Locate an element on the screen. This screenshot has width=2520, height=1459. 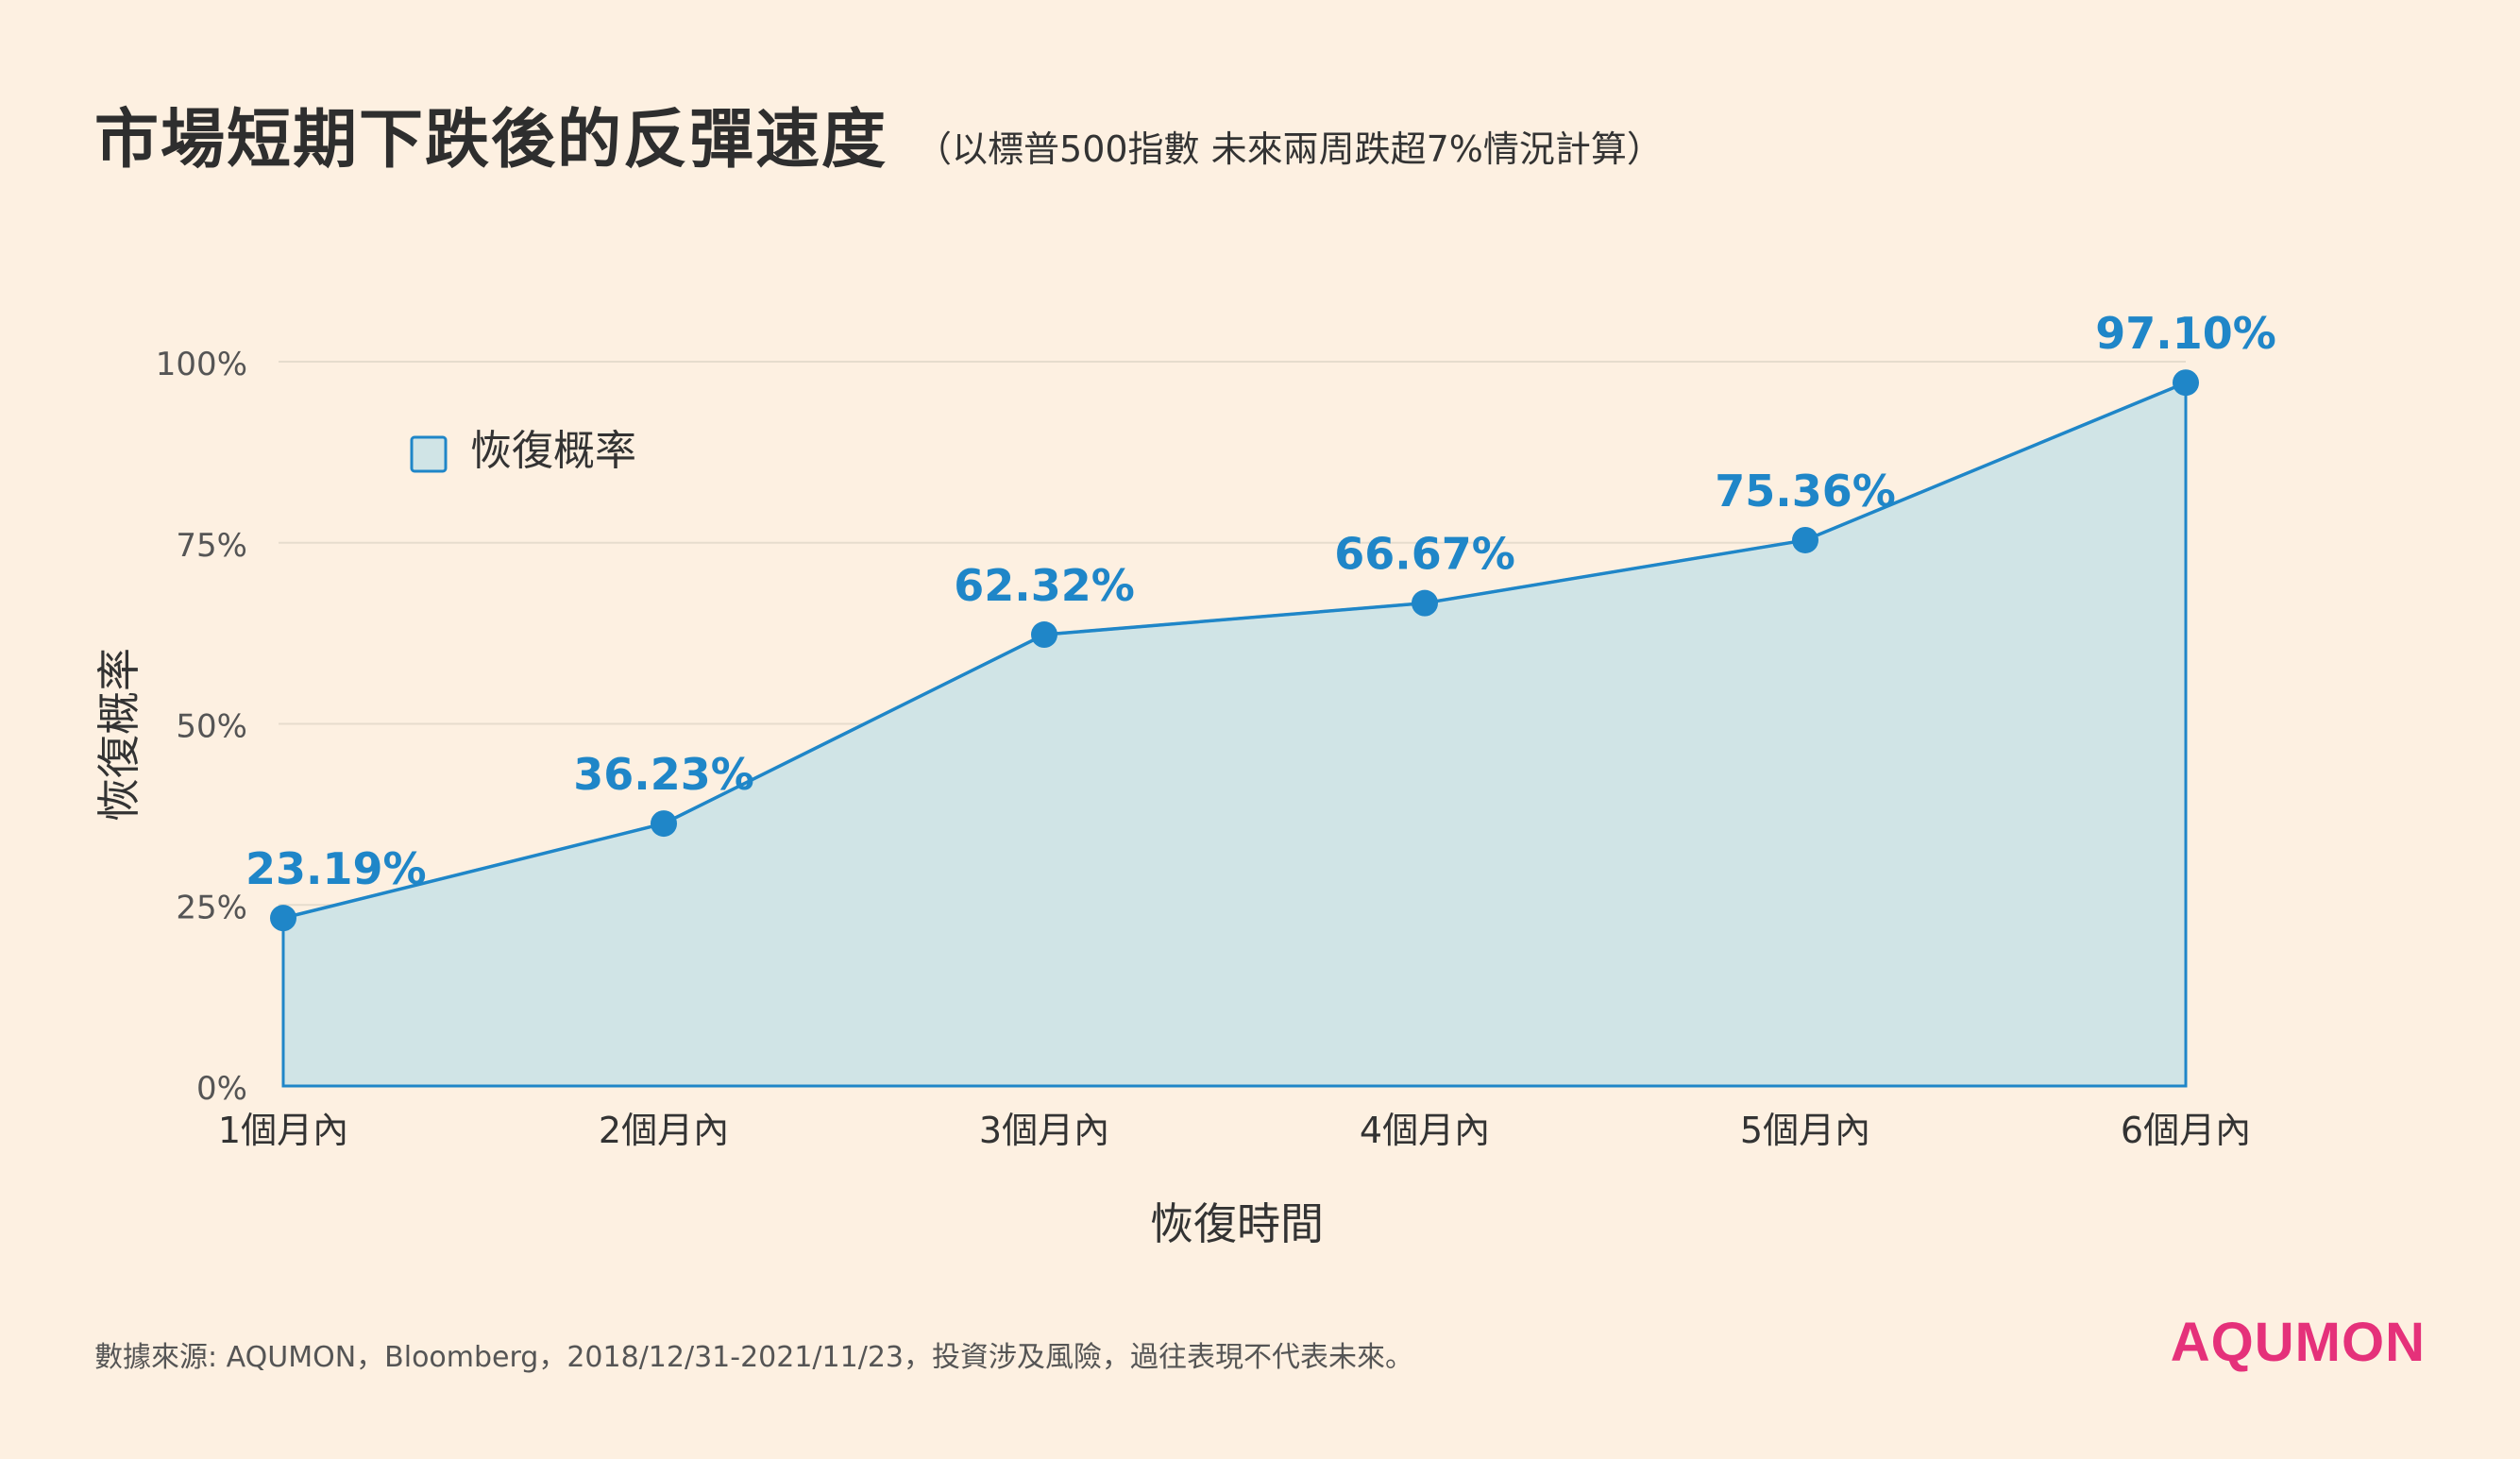
data-label: 36.23% is located at coordinates (664, 775).